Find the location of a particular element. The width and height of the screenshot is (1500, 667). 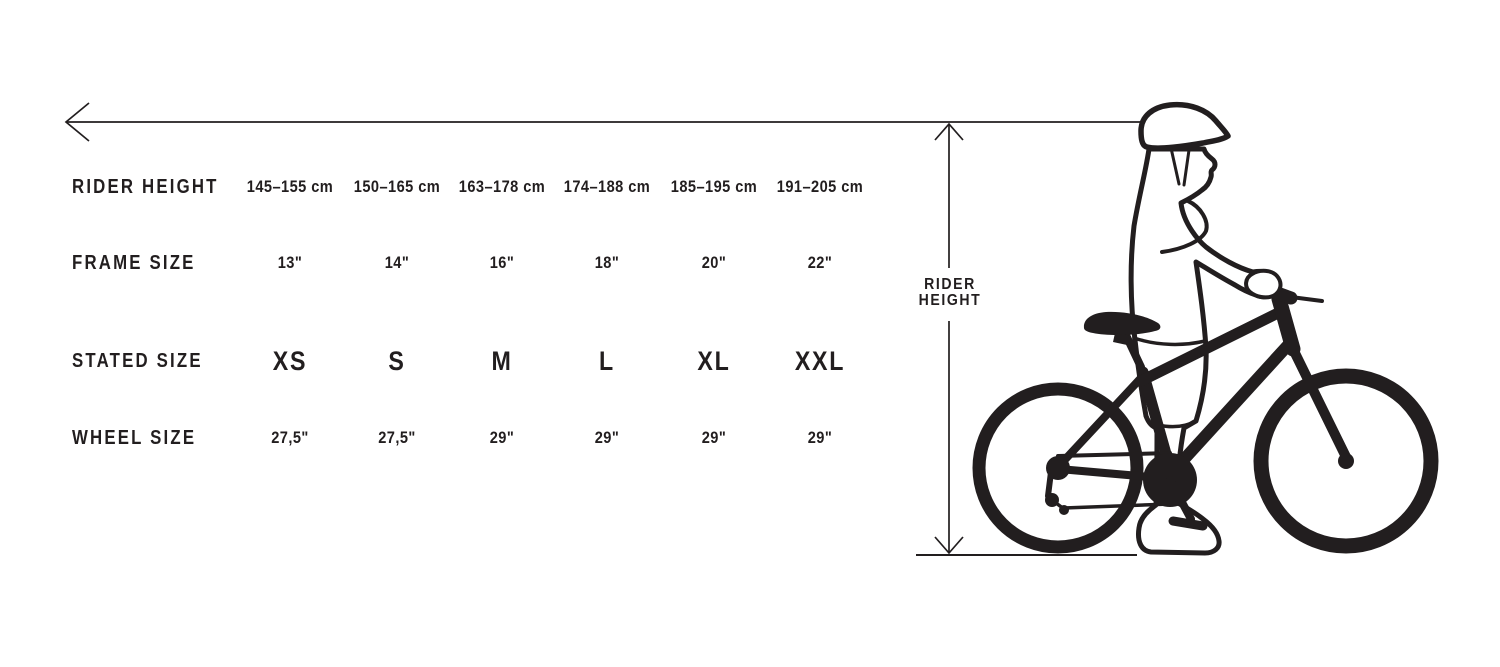

stated-size-value-xs: XS is located at coordinates (290, 361).